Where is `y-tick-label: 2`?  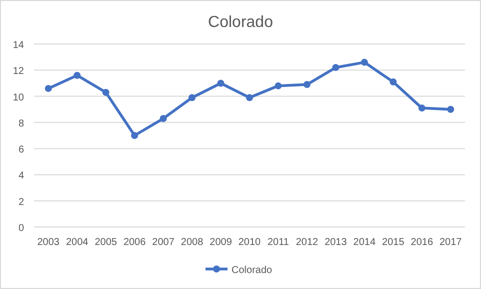
y-tick-label: 2 is located at coordinates (21, 202).